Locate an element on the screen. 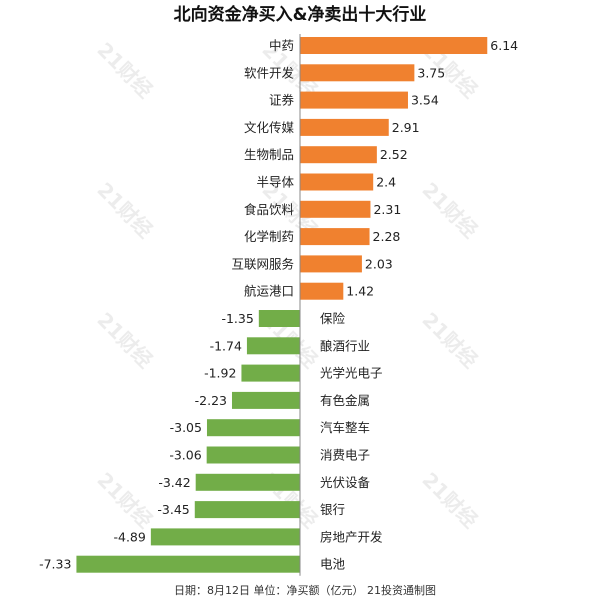 The width and height of the screenshot is (600, 600). category-label: 酿酒行业 is located at coordinates (345, 345).